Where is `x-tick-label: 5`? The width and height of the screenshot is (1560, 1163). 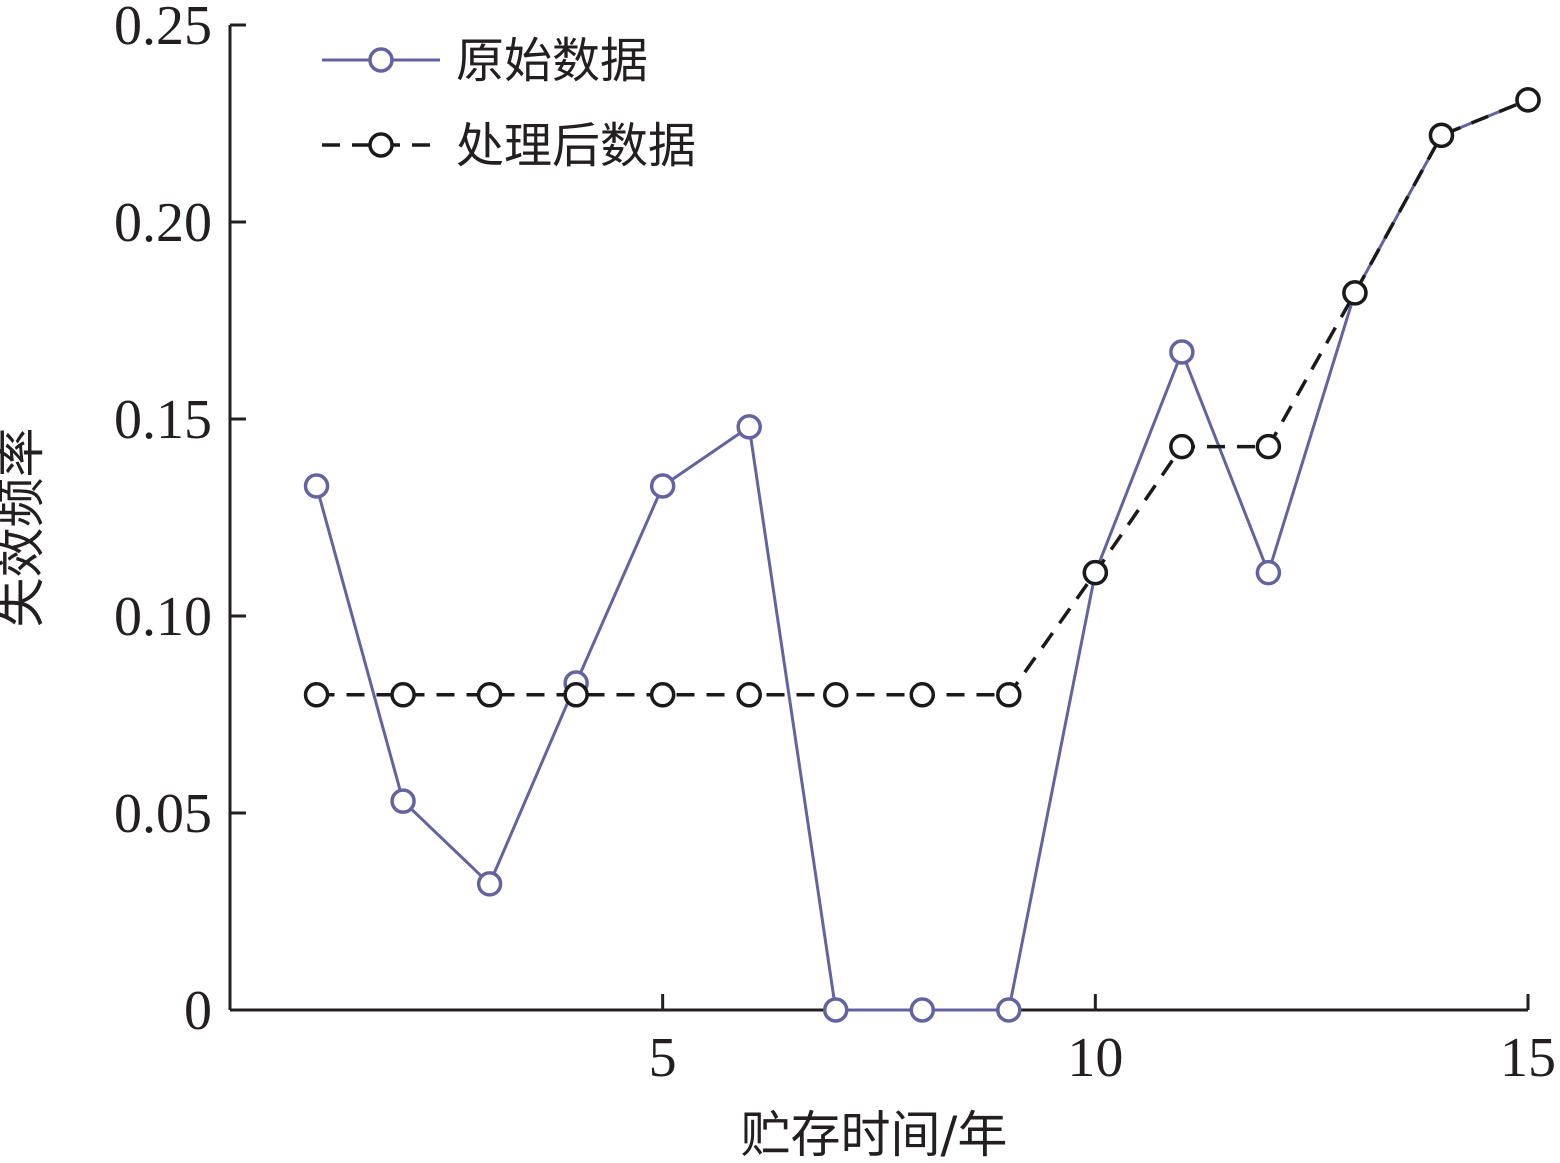 x-tick-label: 5 is located at coordinates (663, 1058).